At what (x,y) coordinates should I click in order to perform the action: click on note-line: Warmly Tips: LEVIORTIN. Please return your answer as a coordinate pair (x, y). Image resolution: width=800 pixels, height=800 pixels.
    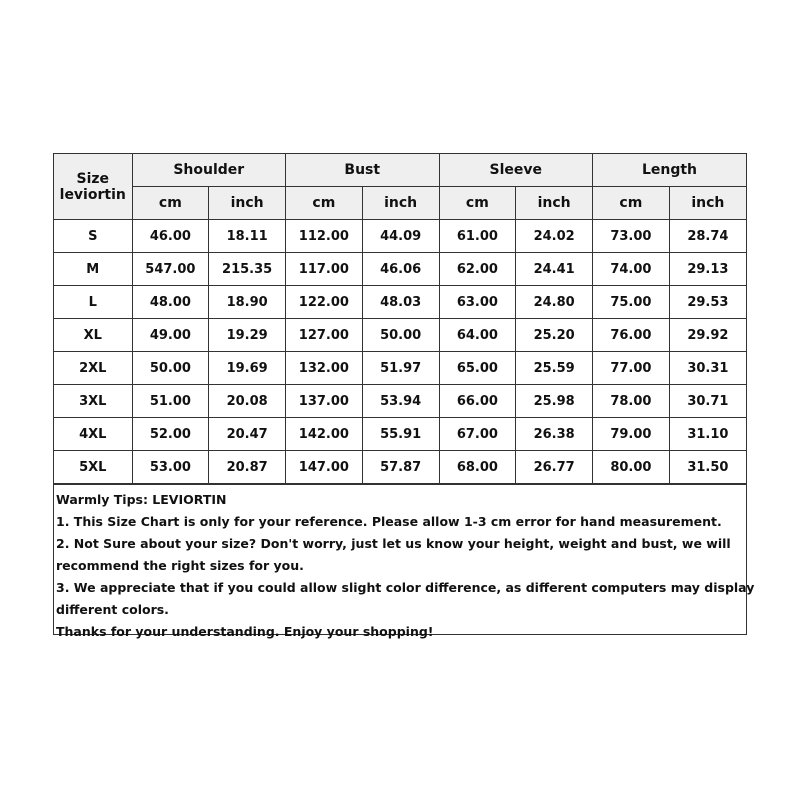
    Looking at the image, I should click on (141, 499).